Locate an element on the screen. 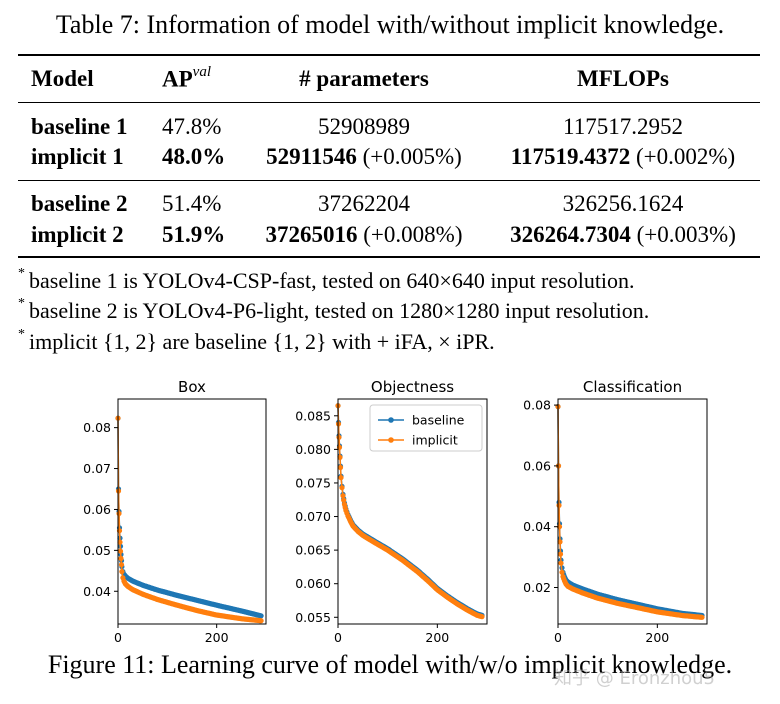 The image size is (780, 704). y-tick-label: 0.060 is located at coordinates (313, 583).